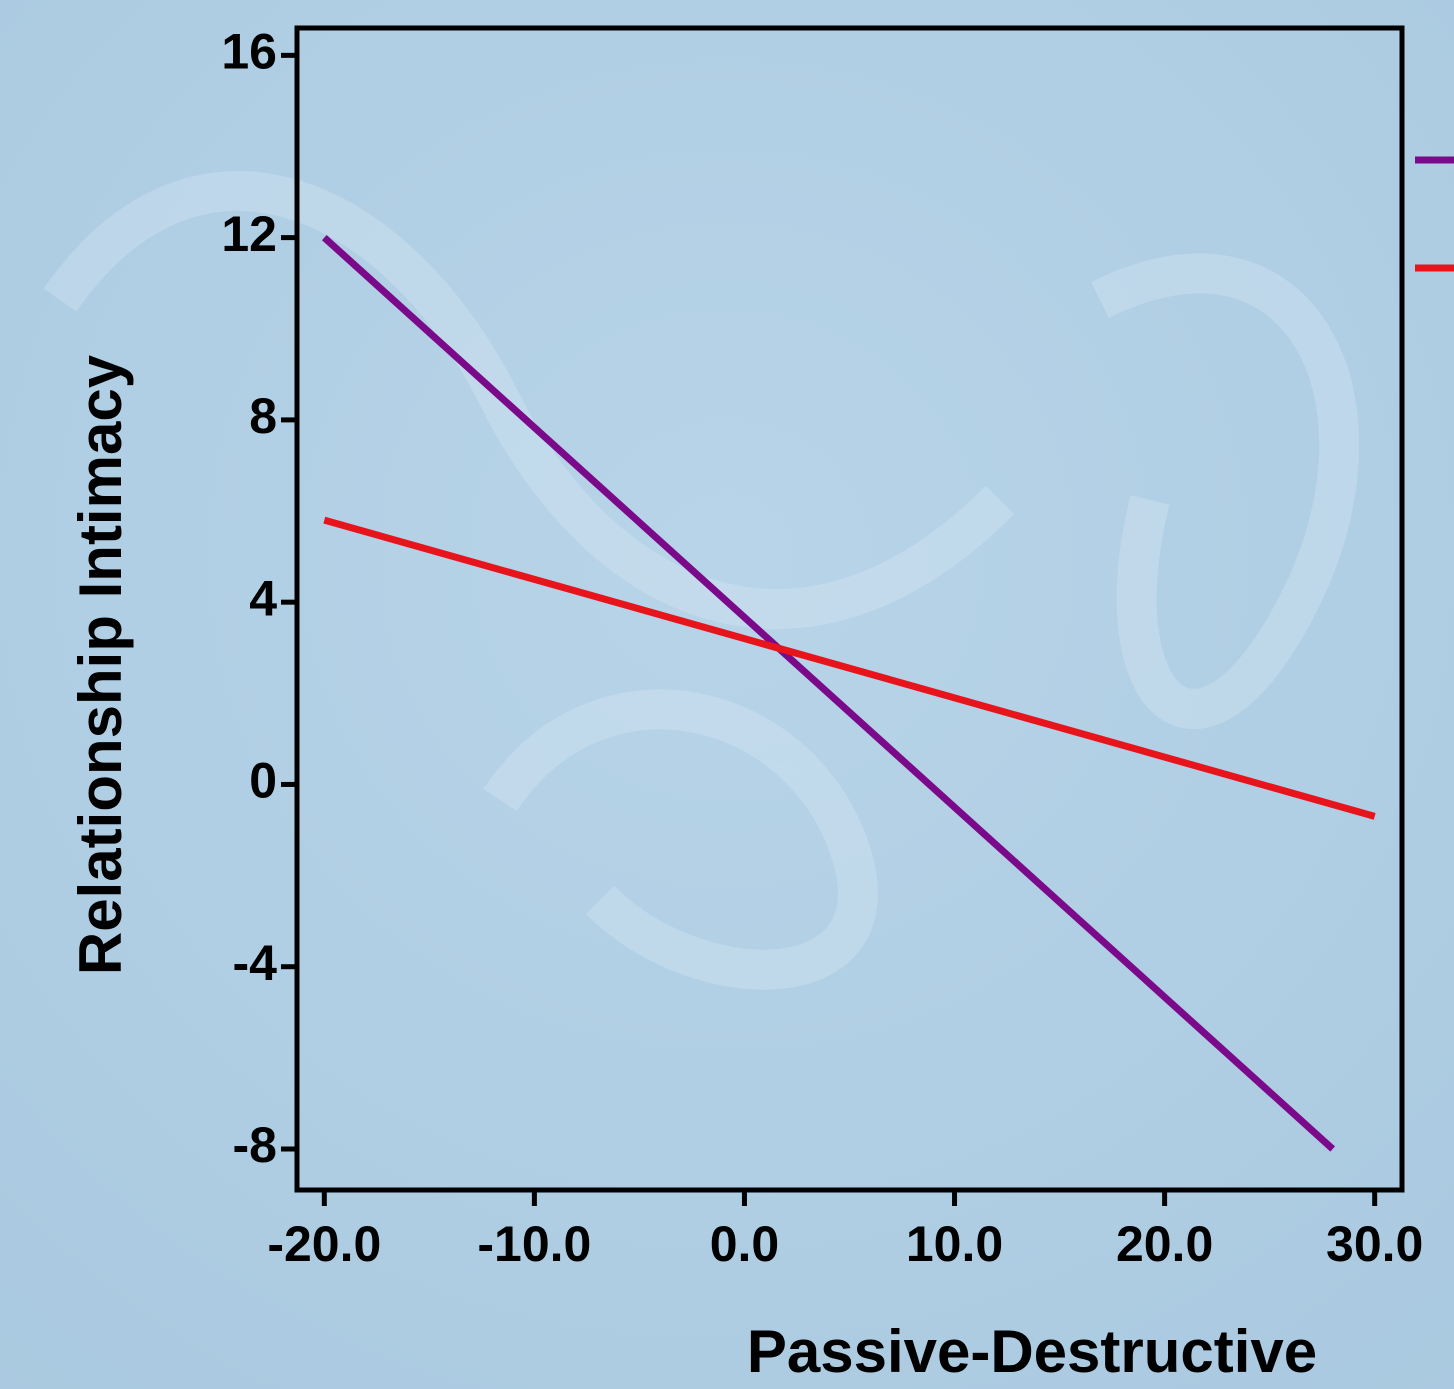 This screenshot has width=1454, height=1389. What do you see at coordinates (249, 234) in the screenshot?
I see `y-tick-label: 12` at bounding box center [249, 234].